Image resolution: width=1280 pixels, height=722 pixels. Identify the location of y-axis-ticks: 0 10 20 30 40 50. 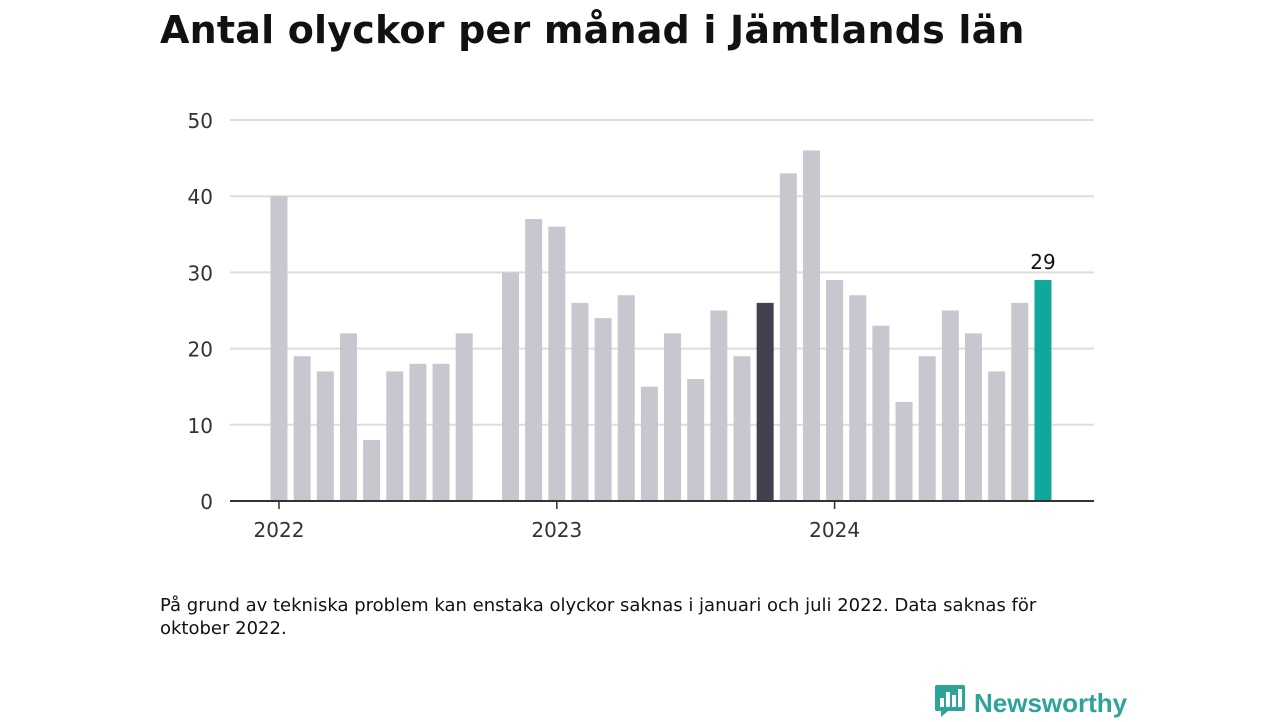
(200, 311).